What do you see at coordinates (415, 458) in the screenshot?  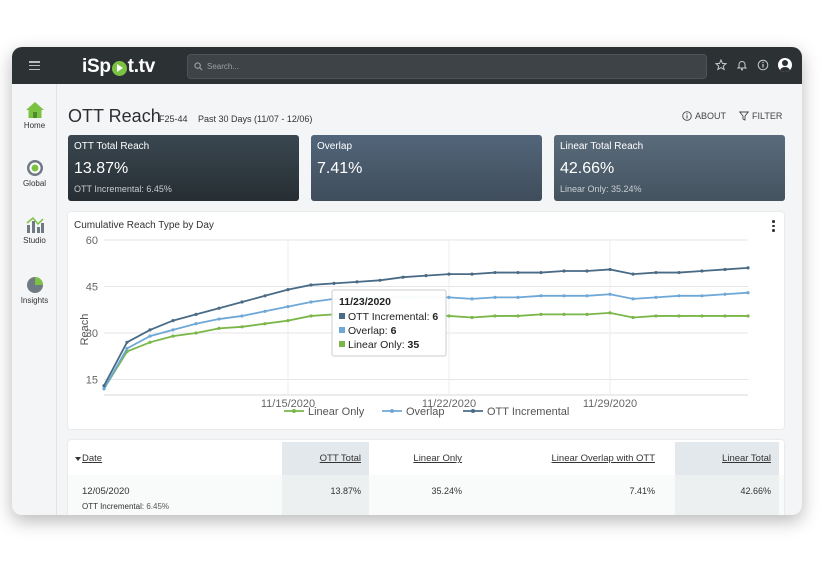 I see `column-header-linear-only: Linear Only` at bounding box center [415, 458].